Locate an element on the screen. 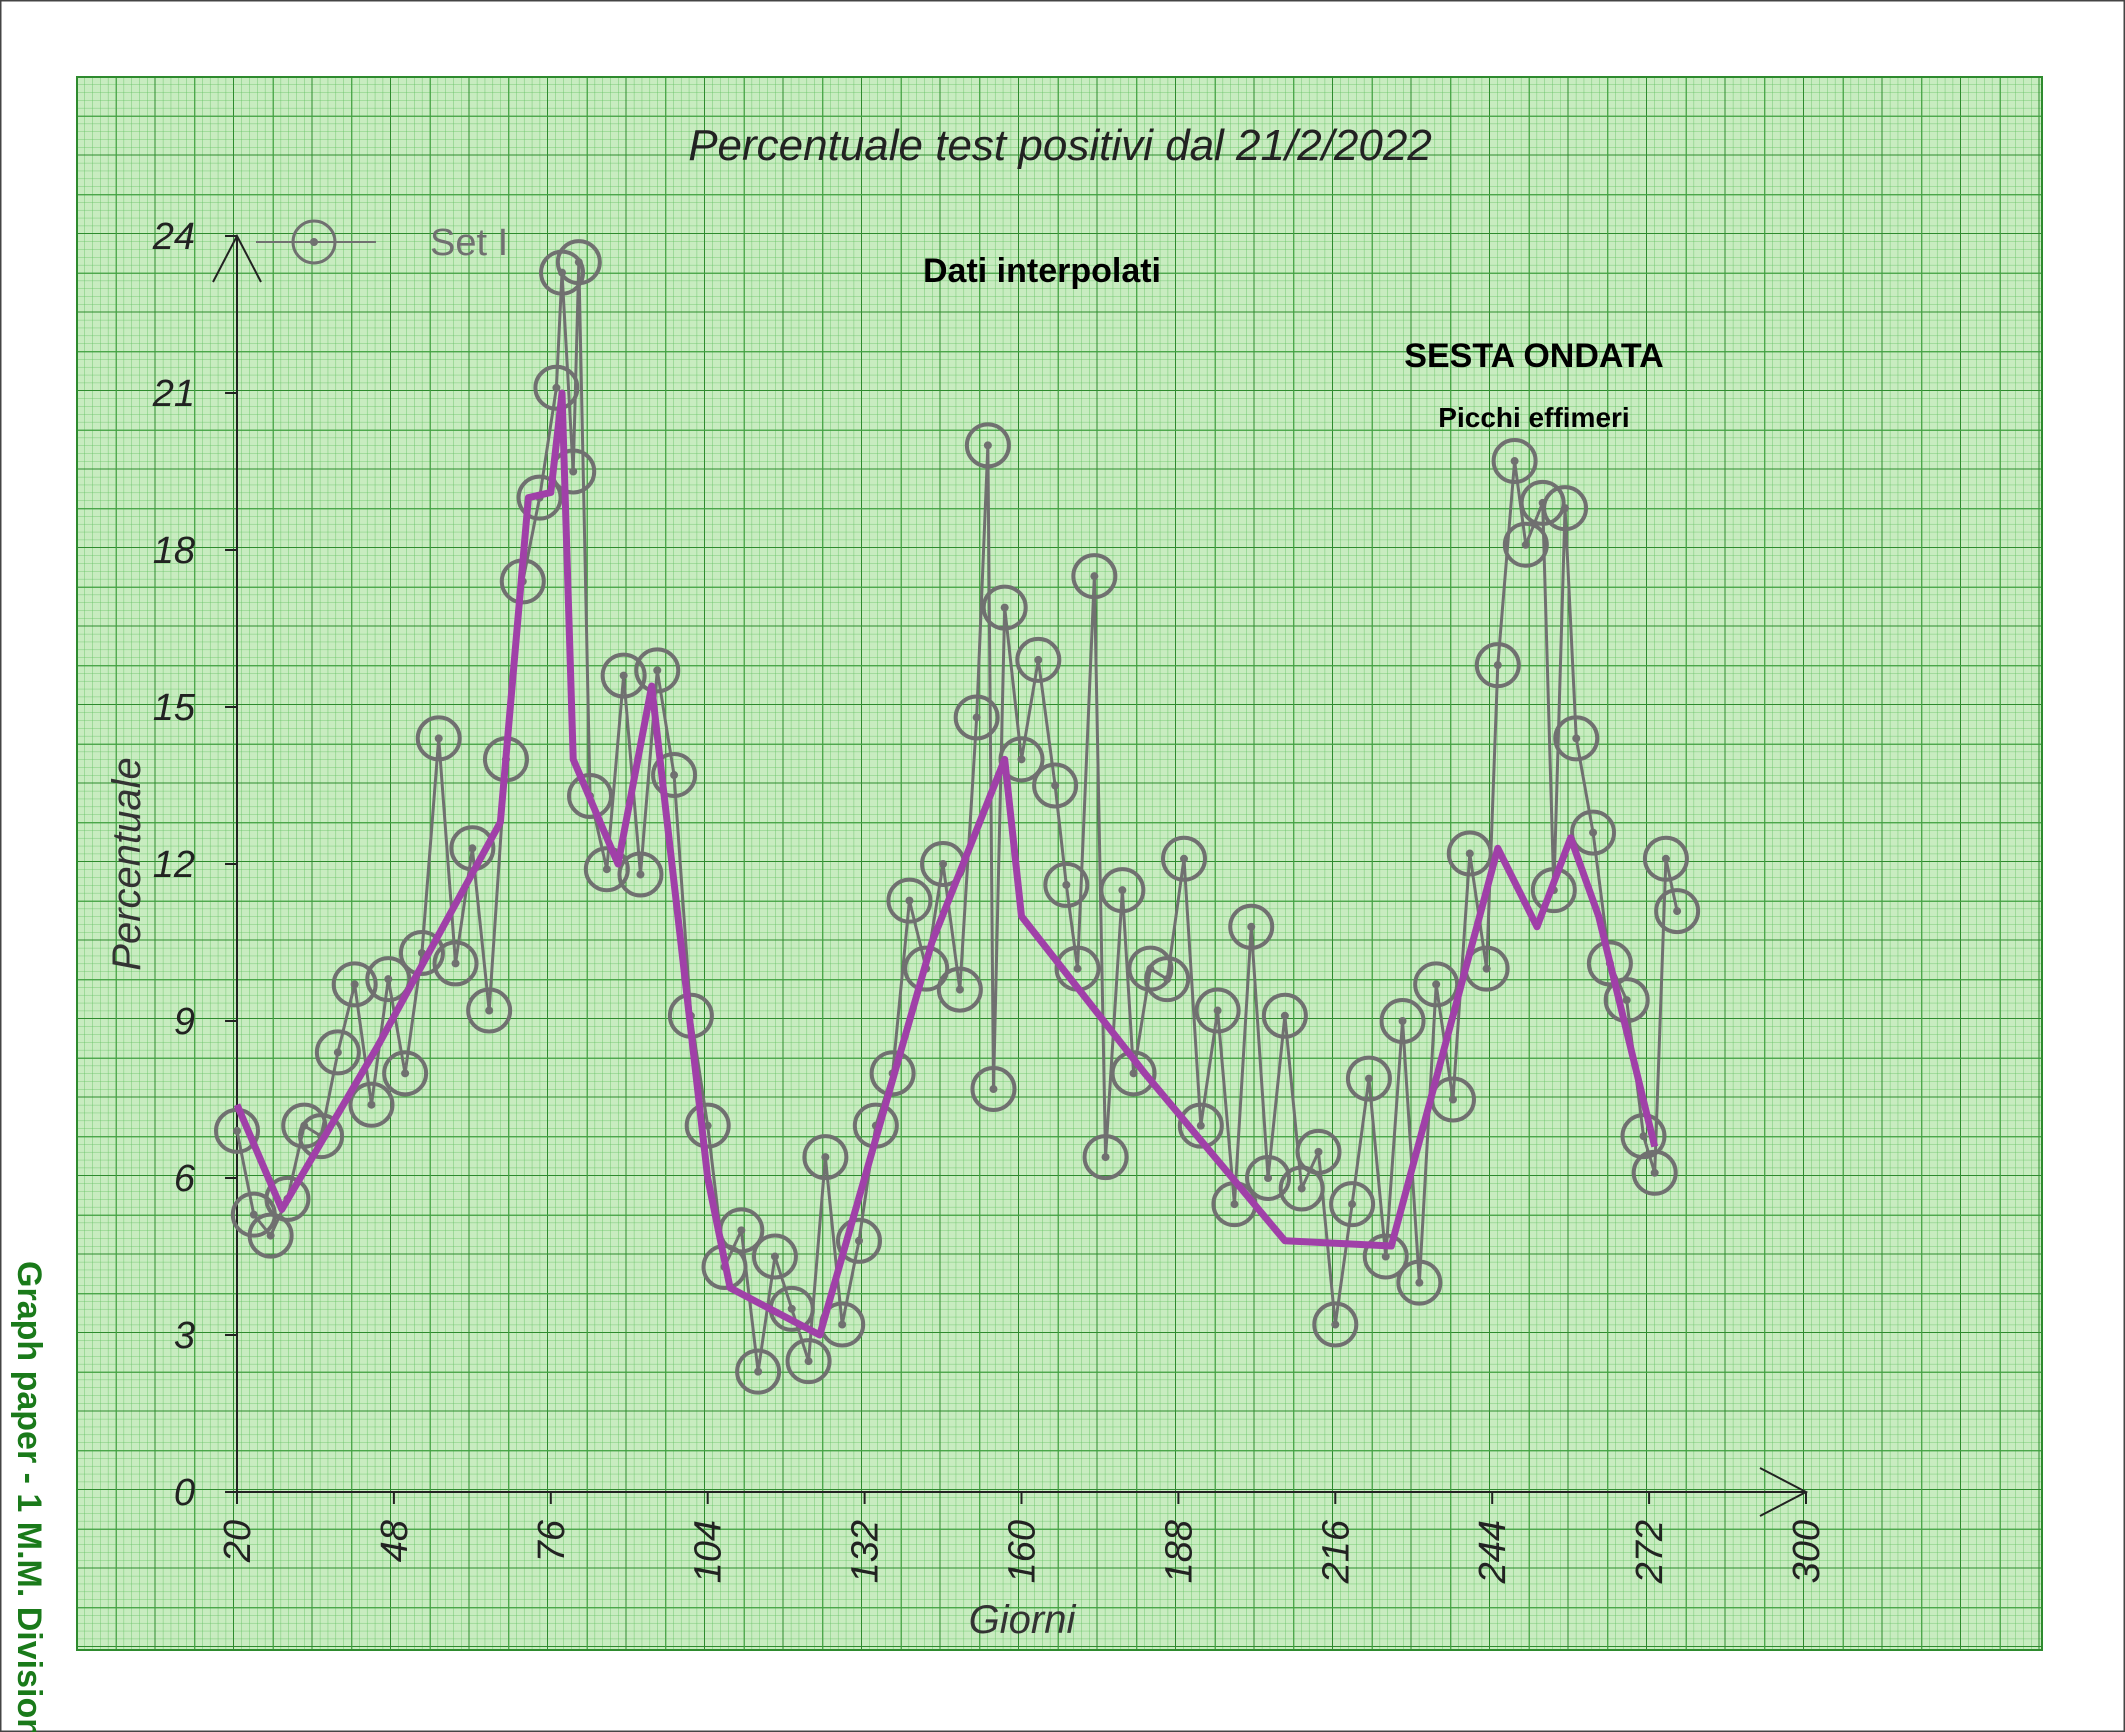  side-note: Graph paper - 1 M.M. Division is located at coordinates (29, 1496).